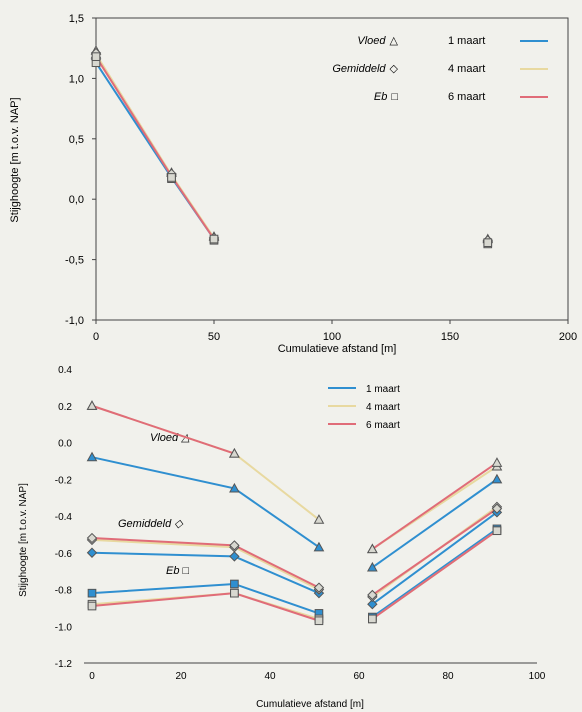  Describe the element at coordinates (170, 438) in the screenshot. I see `group-label-vloed: Vloed △` at that location.